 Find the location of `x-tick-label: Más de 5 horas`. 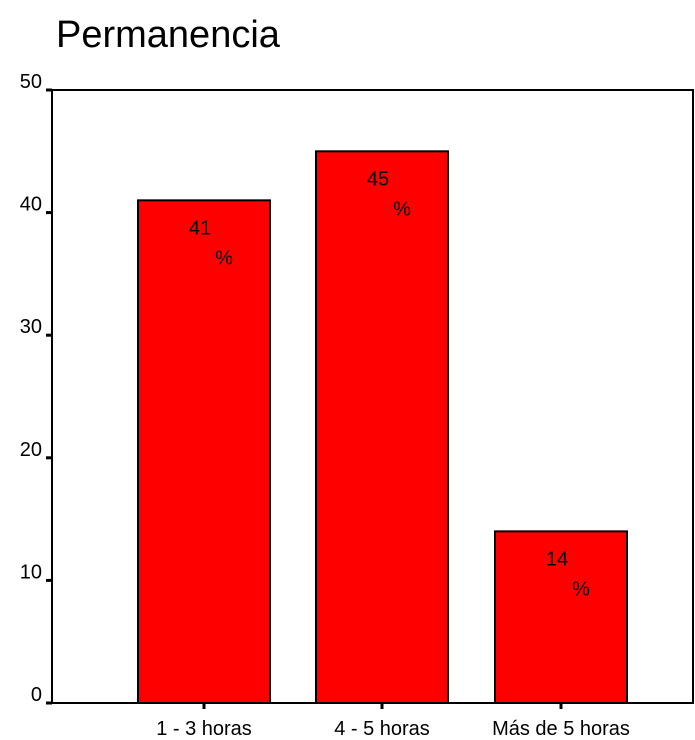

x-tick-label: Más de 5 horas is located at coordinates (561, 729).